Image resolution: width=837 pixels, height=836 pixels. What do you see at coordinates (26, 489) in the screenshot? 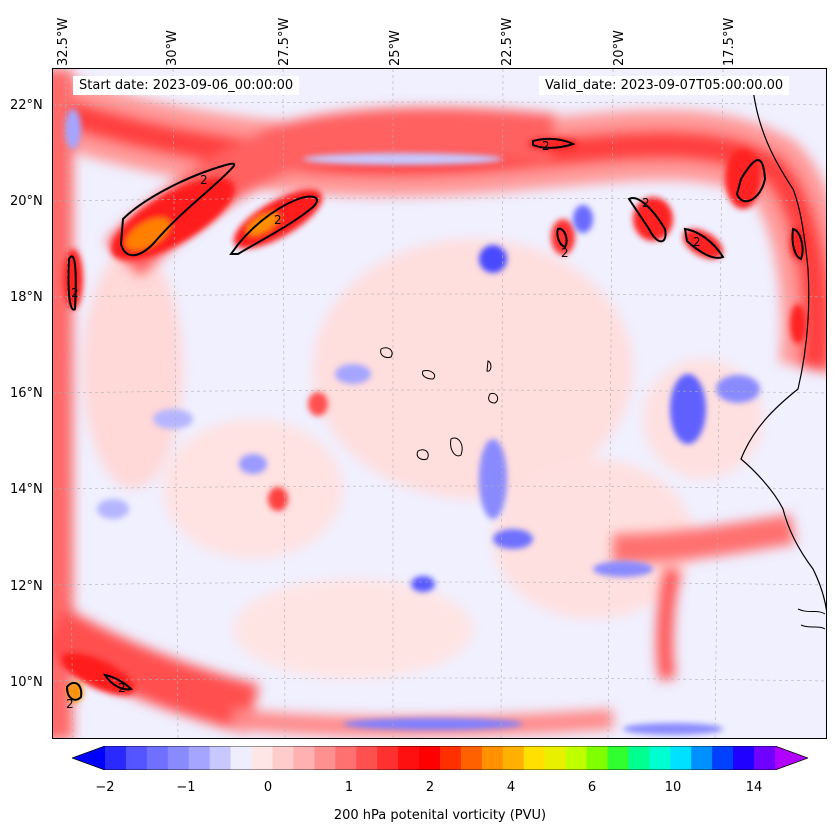
I see `lat-label: 14°N` at bounding box center [26, 489].